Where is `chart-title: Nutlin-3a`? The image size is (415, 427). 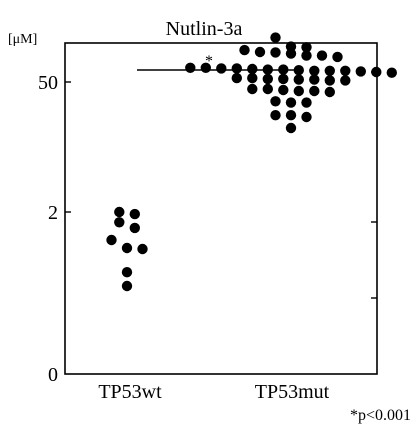
chart-title: Nutlin-3a is located at coordinates (204, 29).